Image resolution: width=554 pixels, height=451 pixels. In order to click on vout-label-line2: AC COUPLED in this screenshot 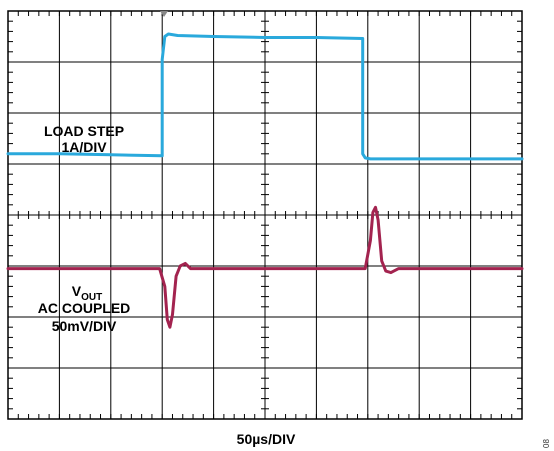, I will do `click(84, 308)`.